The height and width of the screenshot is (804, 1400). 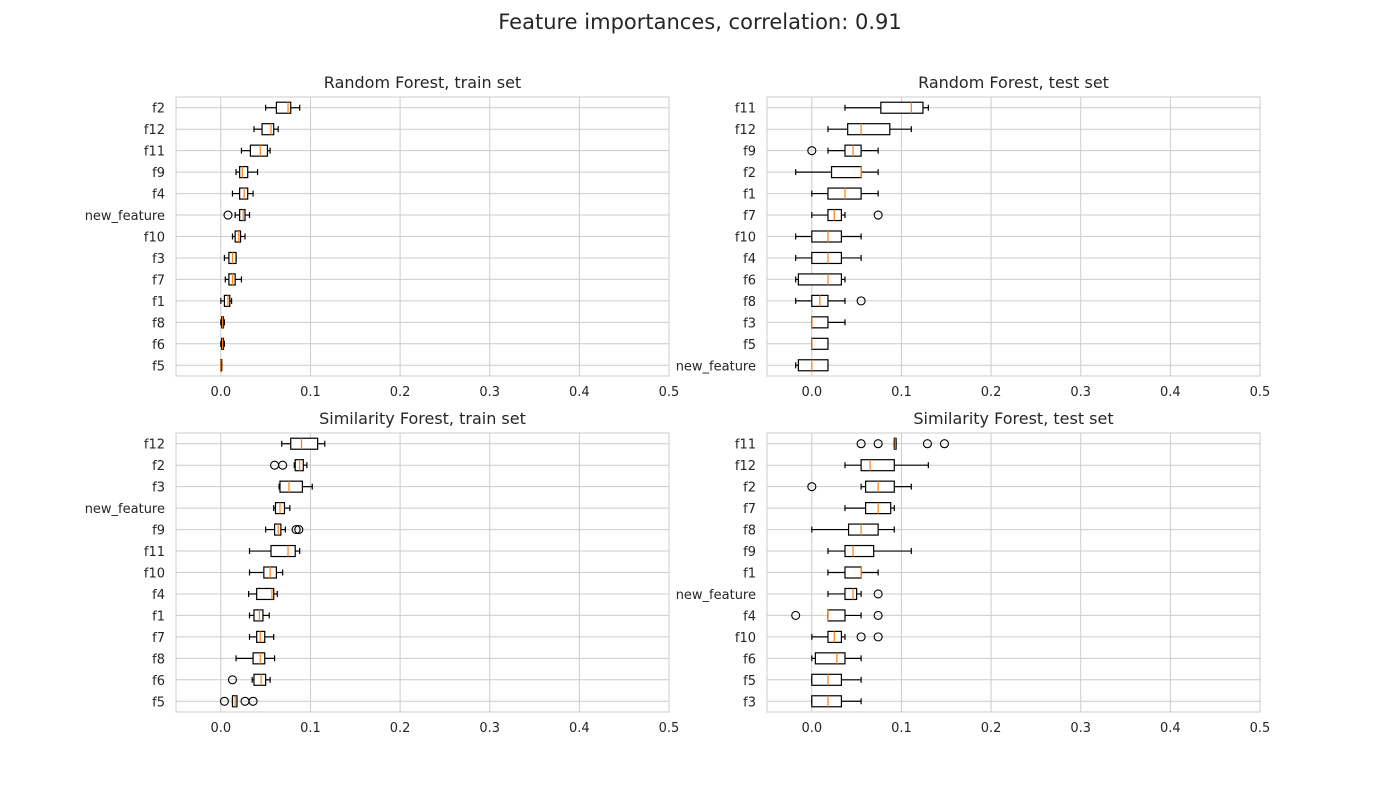 I want to click on box-f2: f2, so click(x=827, y=488).